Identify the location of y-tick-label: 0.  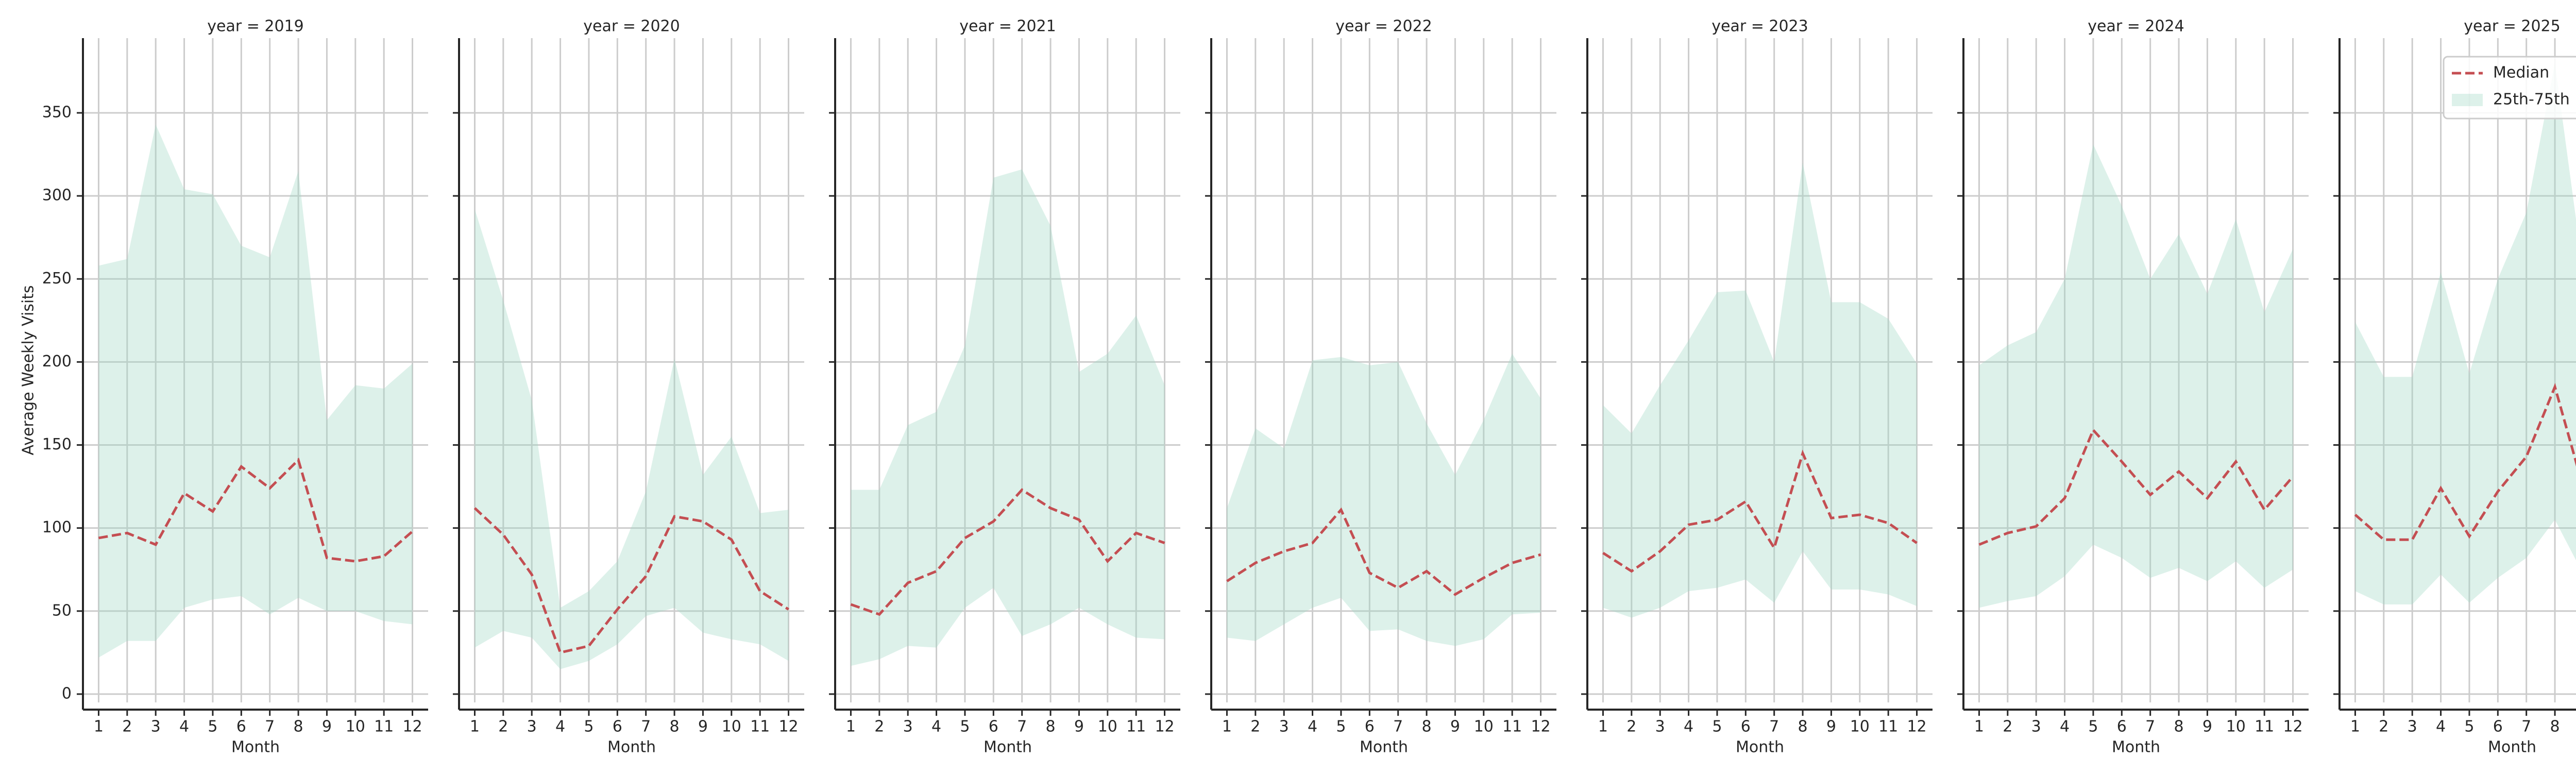
(67, 693).